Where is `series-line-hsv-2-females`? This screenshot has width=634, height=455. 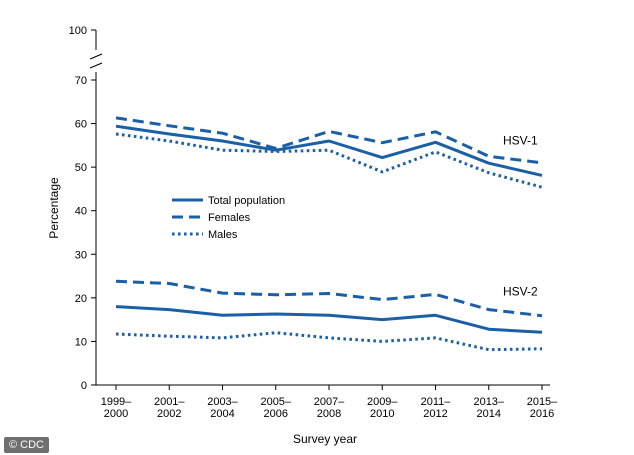
series-line-hsv-2-females is located at coordinates (329, 298).